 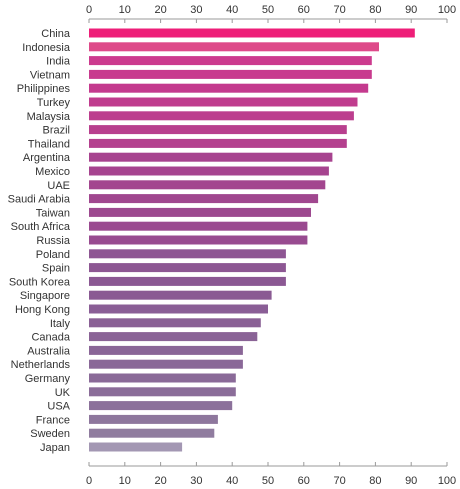 What do you see at coordinates (196, 481) in the screenshot?
I see `bottom-tick-label: 30` at bounding box center [196, 481].